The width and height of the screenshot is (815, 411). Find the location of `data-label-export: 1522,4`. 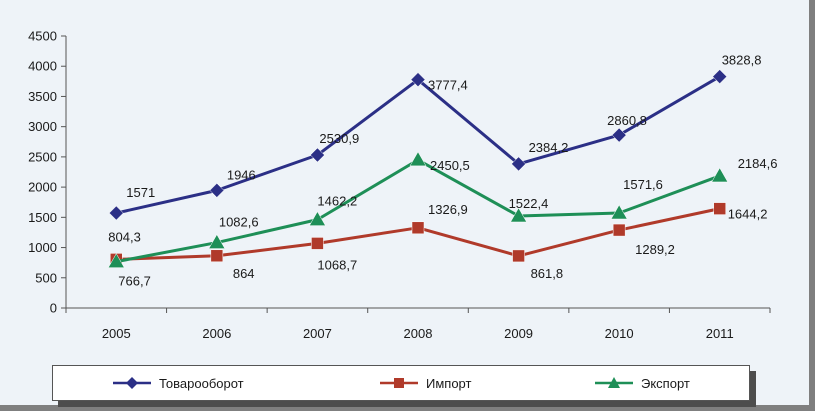

data-label-export: 1522,4 is located at coordinates (529, 203).